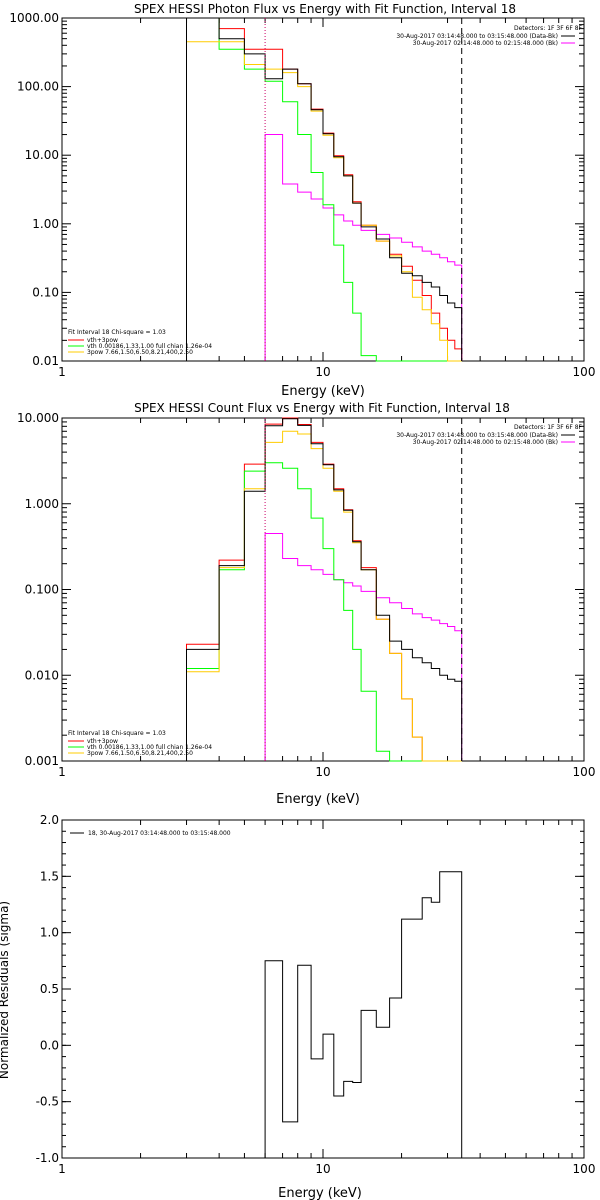 The height and width of the screenshot is (1200, 600). I want to click on panel2-fit-legend-label-3: 3pow 7.66,1.50,6.50,8.21,400,2.50, so click(140, 753).